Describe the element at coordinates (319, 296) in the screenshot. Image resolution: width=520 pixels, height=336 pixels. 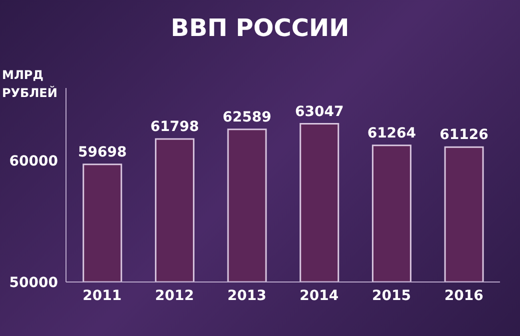
I see `x-tick-label: 2014` at that location.